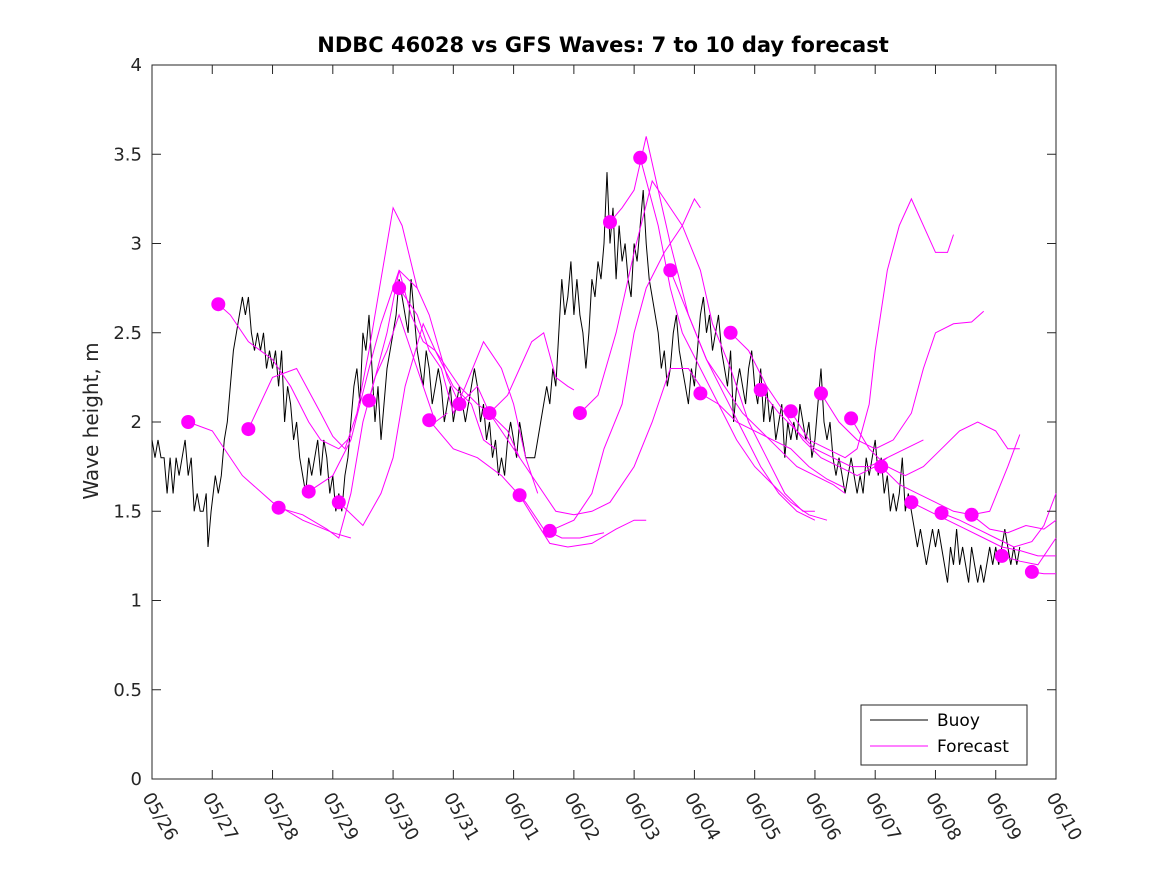 The width and height of the screenshot is (1167, 875). I want to click on y-tick-label: 3, so click(136, 244).